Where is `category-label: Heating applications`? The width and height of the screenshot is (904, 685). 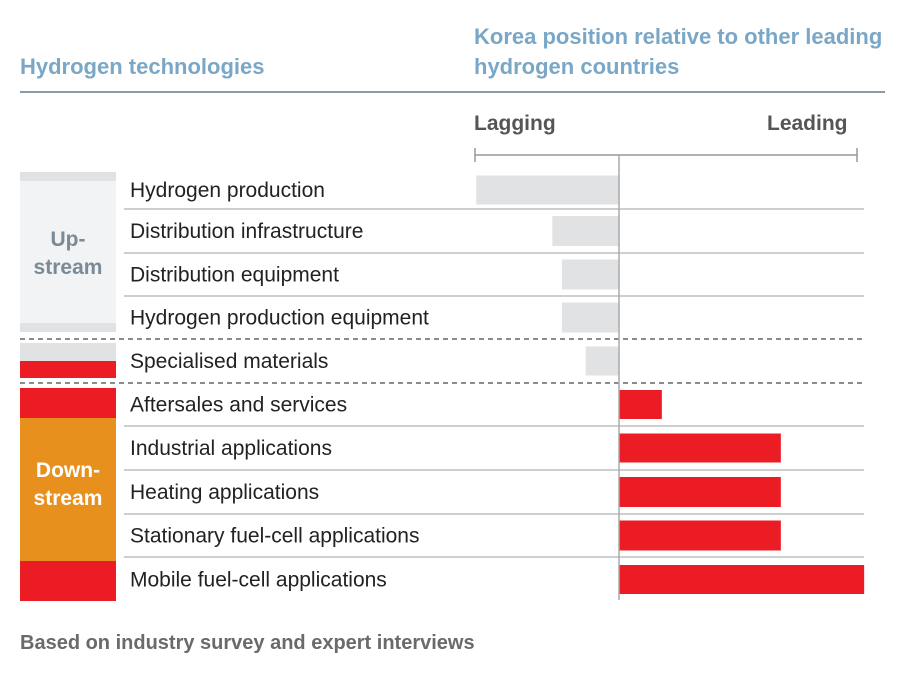 category-label: Heating applications is located at coordinates (224, 492).